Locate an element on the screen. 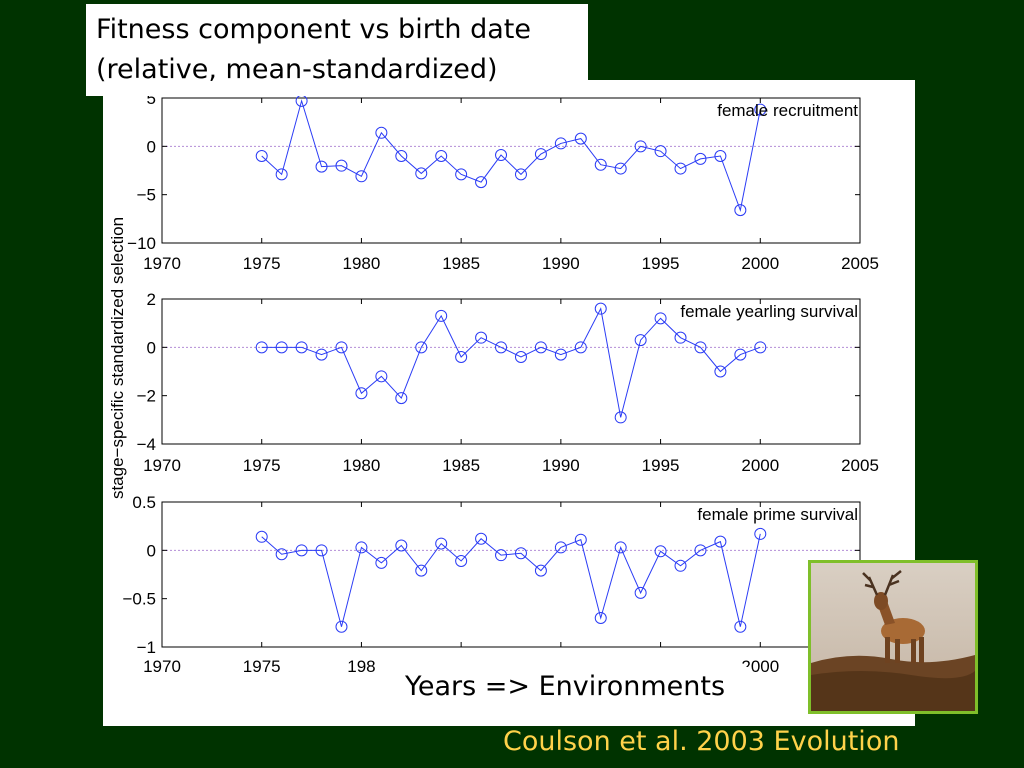 Image resolution: width=1024 pixels, height=768 pixels. y-tick-label-2-3: −1 is located at coordinates (146, 647).